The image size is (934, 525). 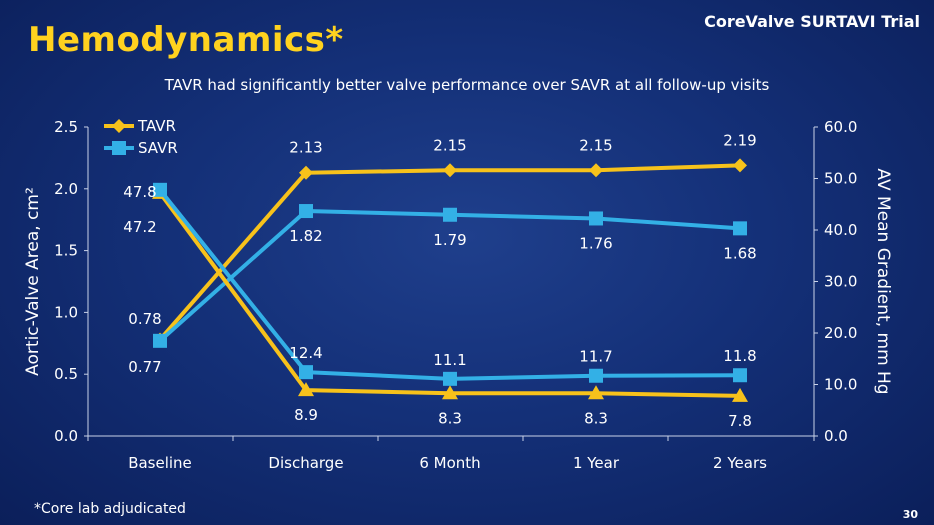 What do you see at coordinates (160, 463) in the screenshot?
I see `x-category-label: Baseline` at bounding box center [160, 463].